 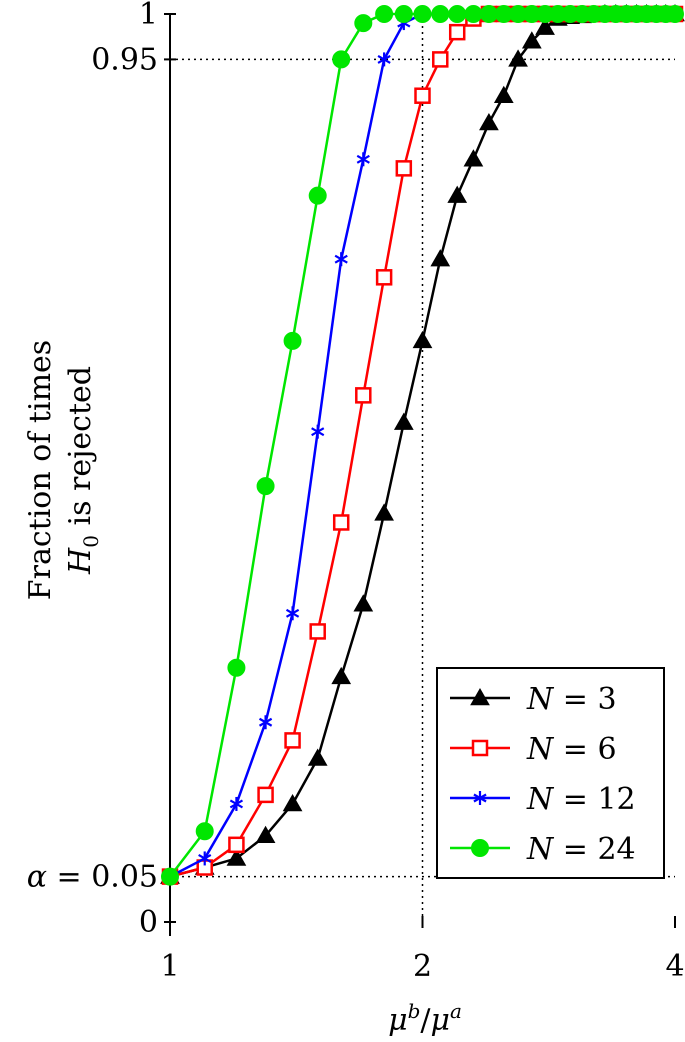 I want to click on x-tick-label: 4, so click(x=674, y=966).